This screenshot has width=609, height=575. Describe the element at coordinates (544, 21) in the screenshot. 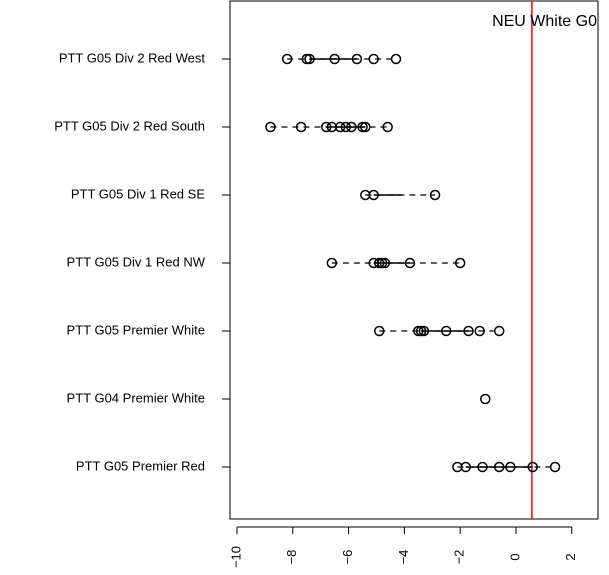

I see `reference-label: NEU White G0` at that location.